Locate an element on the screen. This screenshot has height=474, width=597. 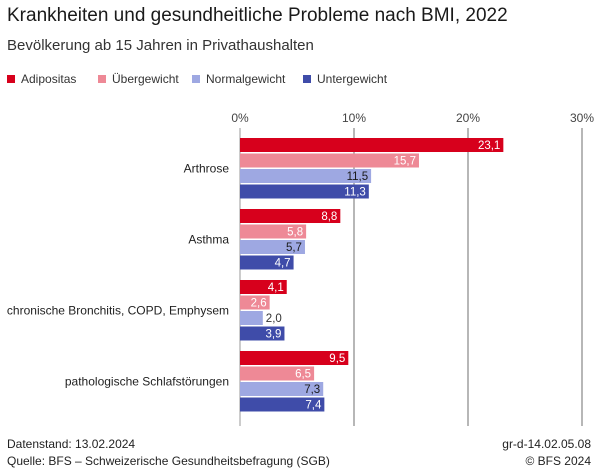
data-label-untergewicht-0: 11,3 is located at coordinates (355, 193).